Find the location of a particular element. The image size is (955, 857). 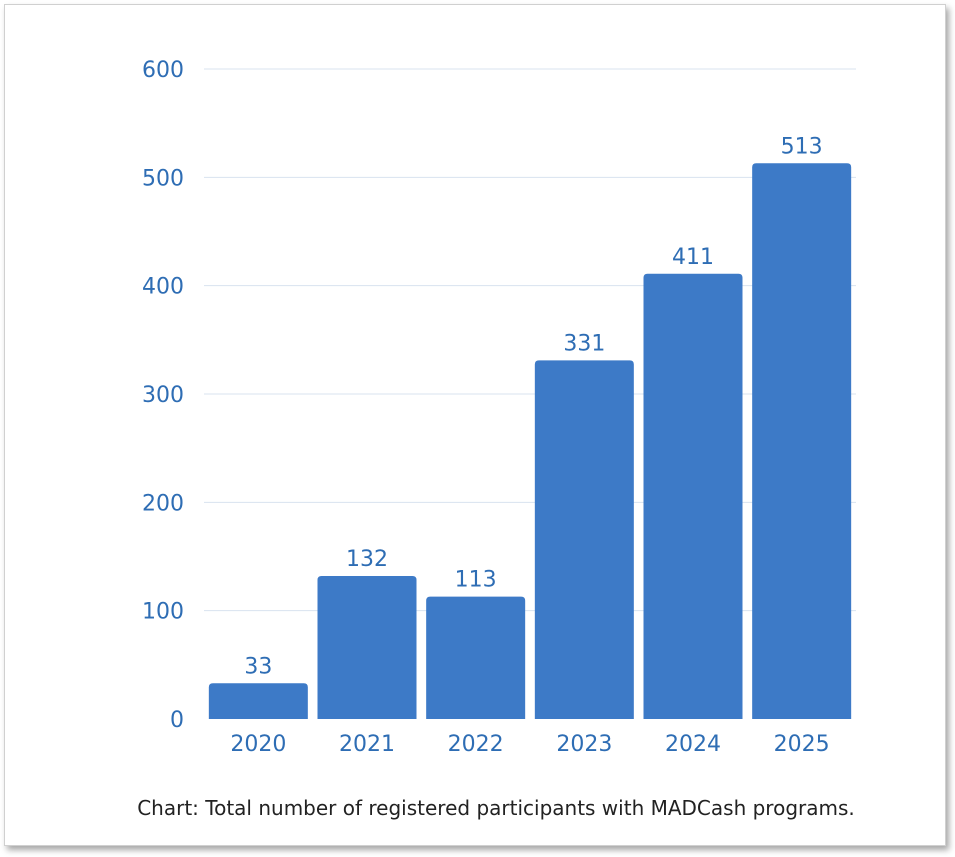

y-tick-label: 500 is located at coordinates (163, 178).